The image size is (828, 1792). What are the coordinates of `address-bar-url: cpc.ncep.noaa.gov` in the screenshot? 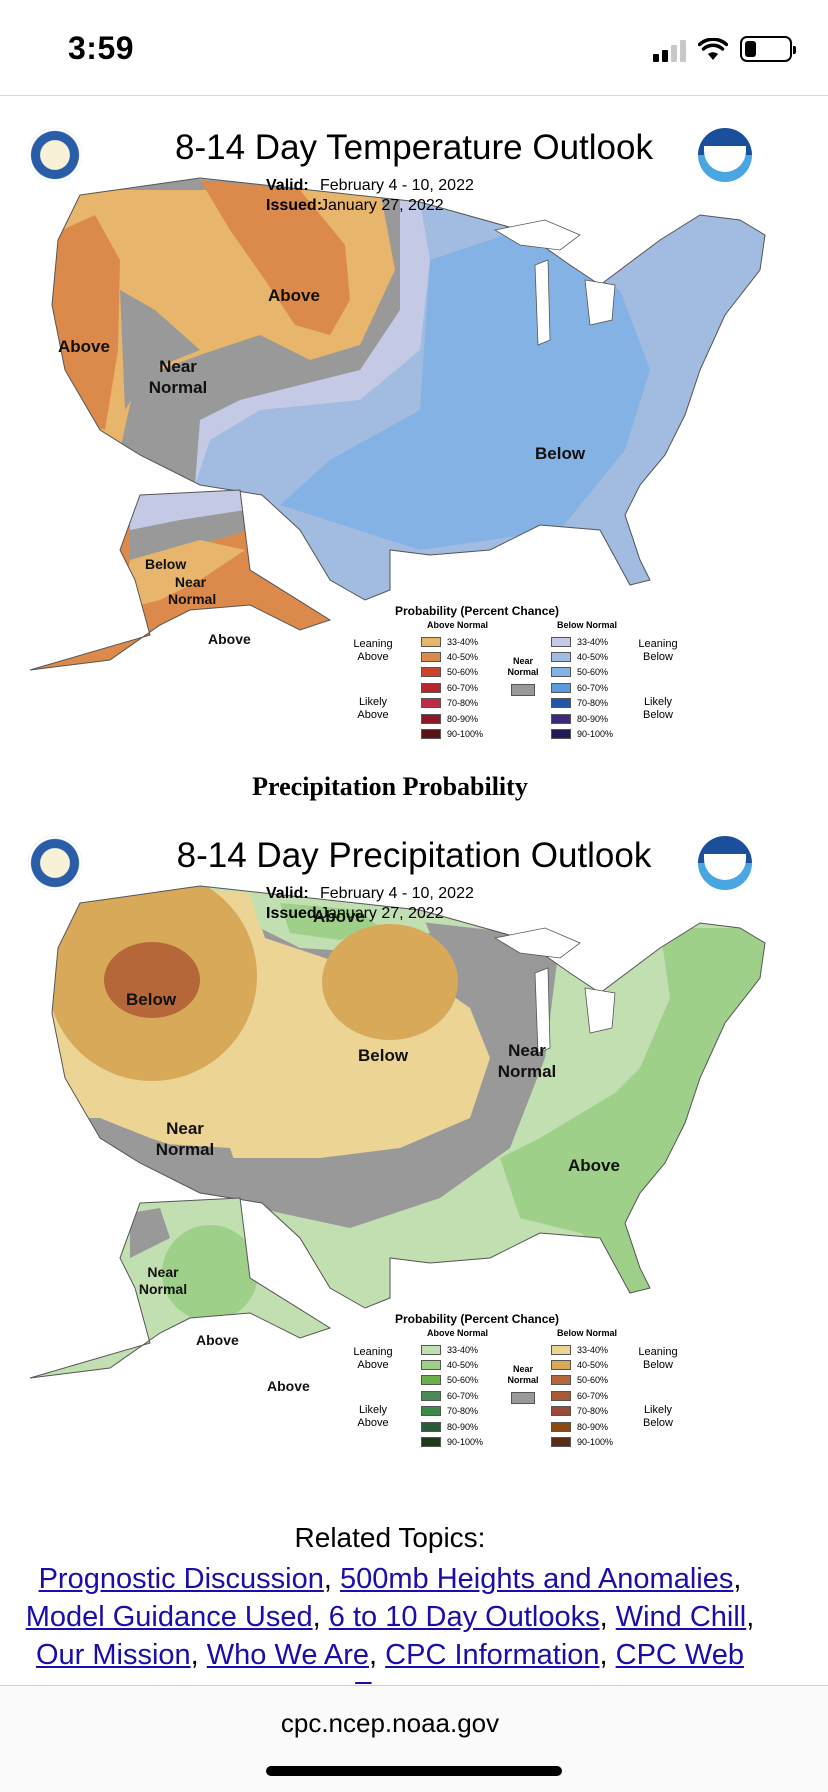 It's located at (390, 1723).